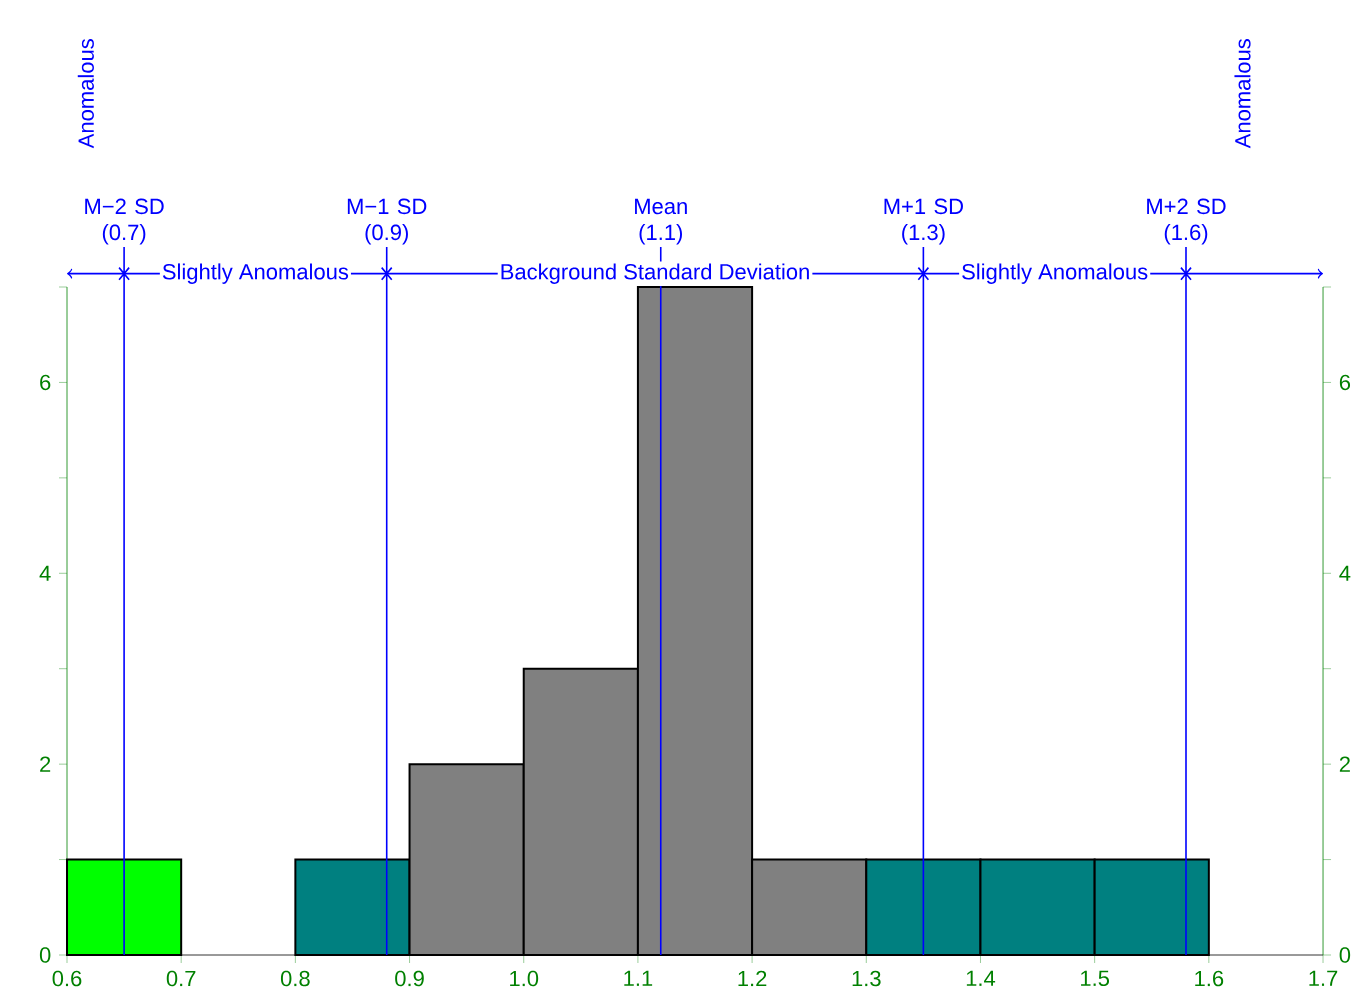 The height and width of the screenshot is (1001, 1362). What do you see at coordinates (124, 221) in the screenshot?
I see `ref-line-label: M−2 SD (0.7)` at bounding box center [124, 221].